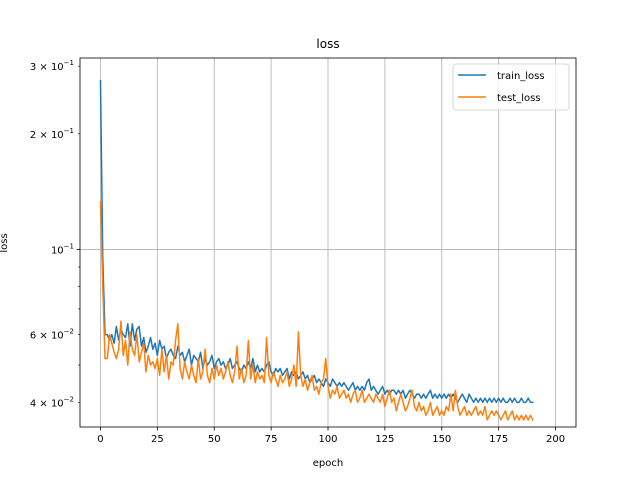  What do you see at coordinates (100, 439) in the screenshot?
I see `x-tick-label: 0` at bounding box center [100, 439].